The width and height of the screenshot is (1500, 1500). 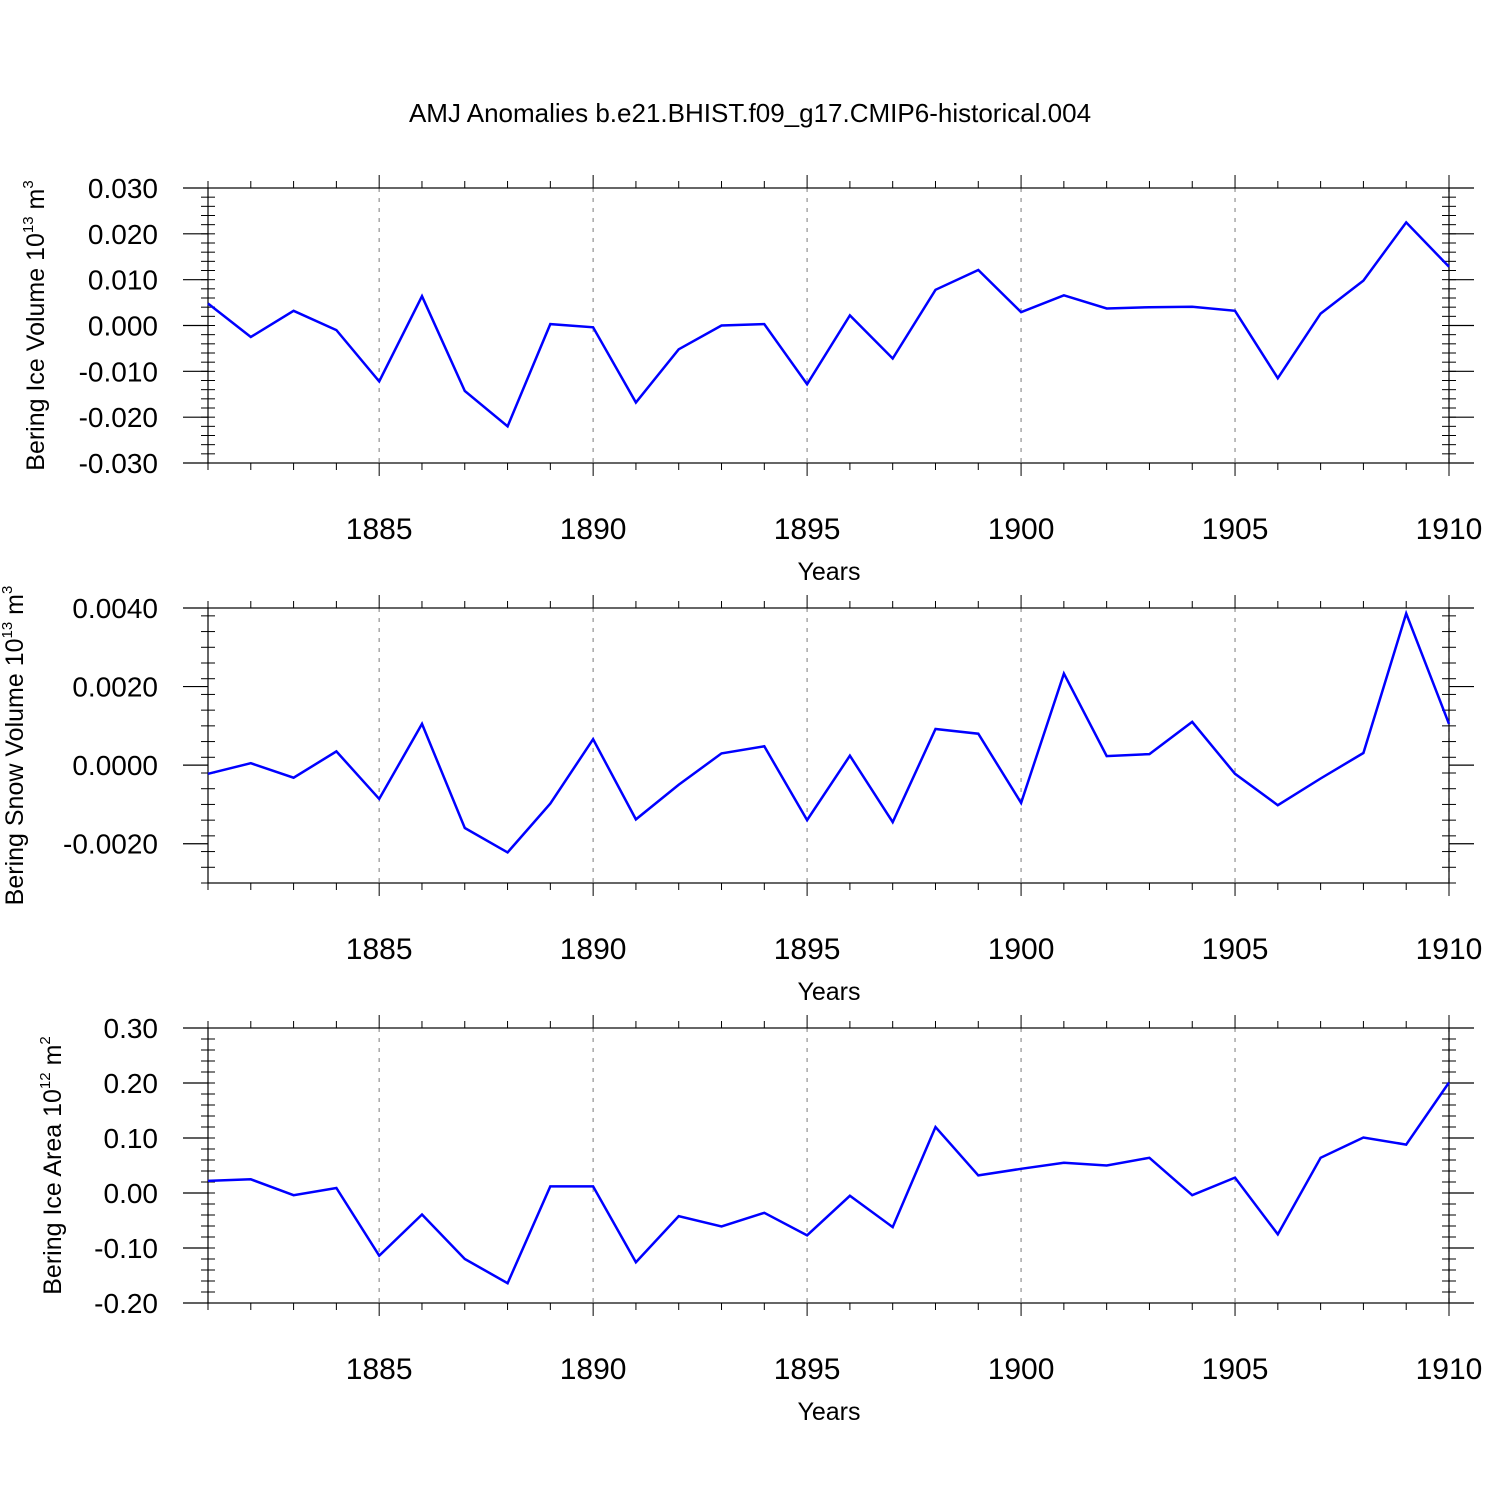 I want to click on y-tick-label: 0.000, so click(x=123, y=326).